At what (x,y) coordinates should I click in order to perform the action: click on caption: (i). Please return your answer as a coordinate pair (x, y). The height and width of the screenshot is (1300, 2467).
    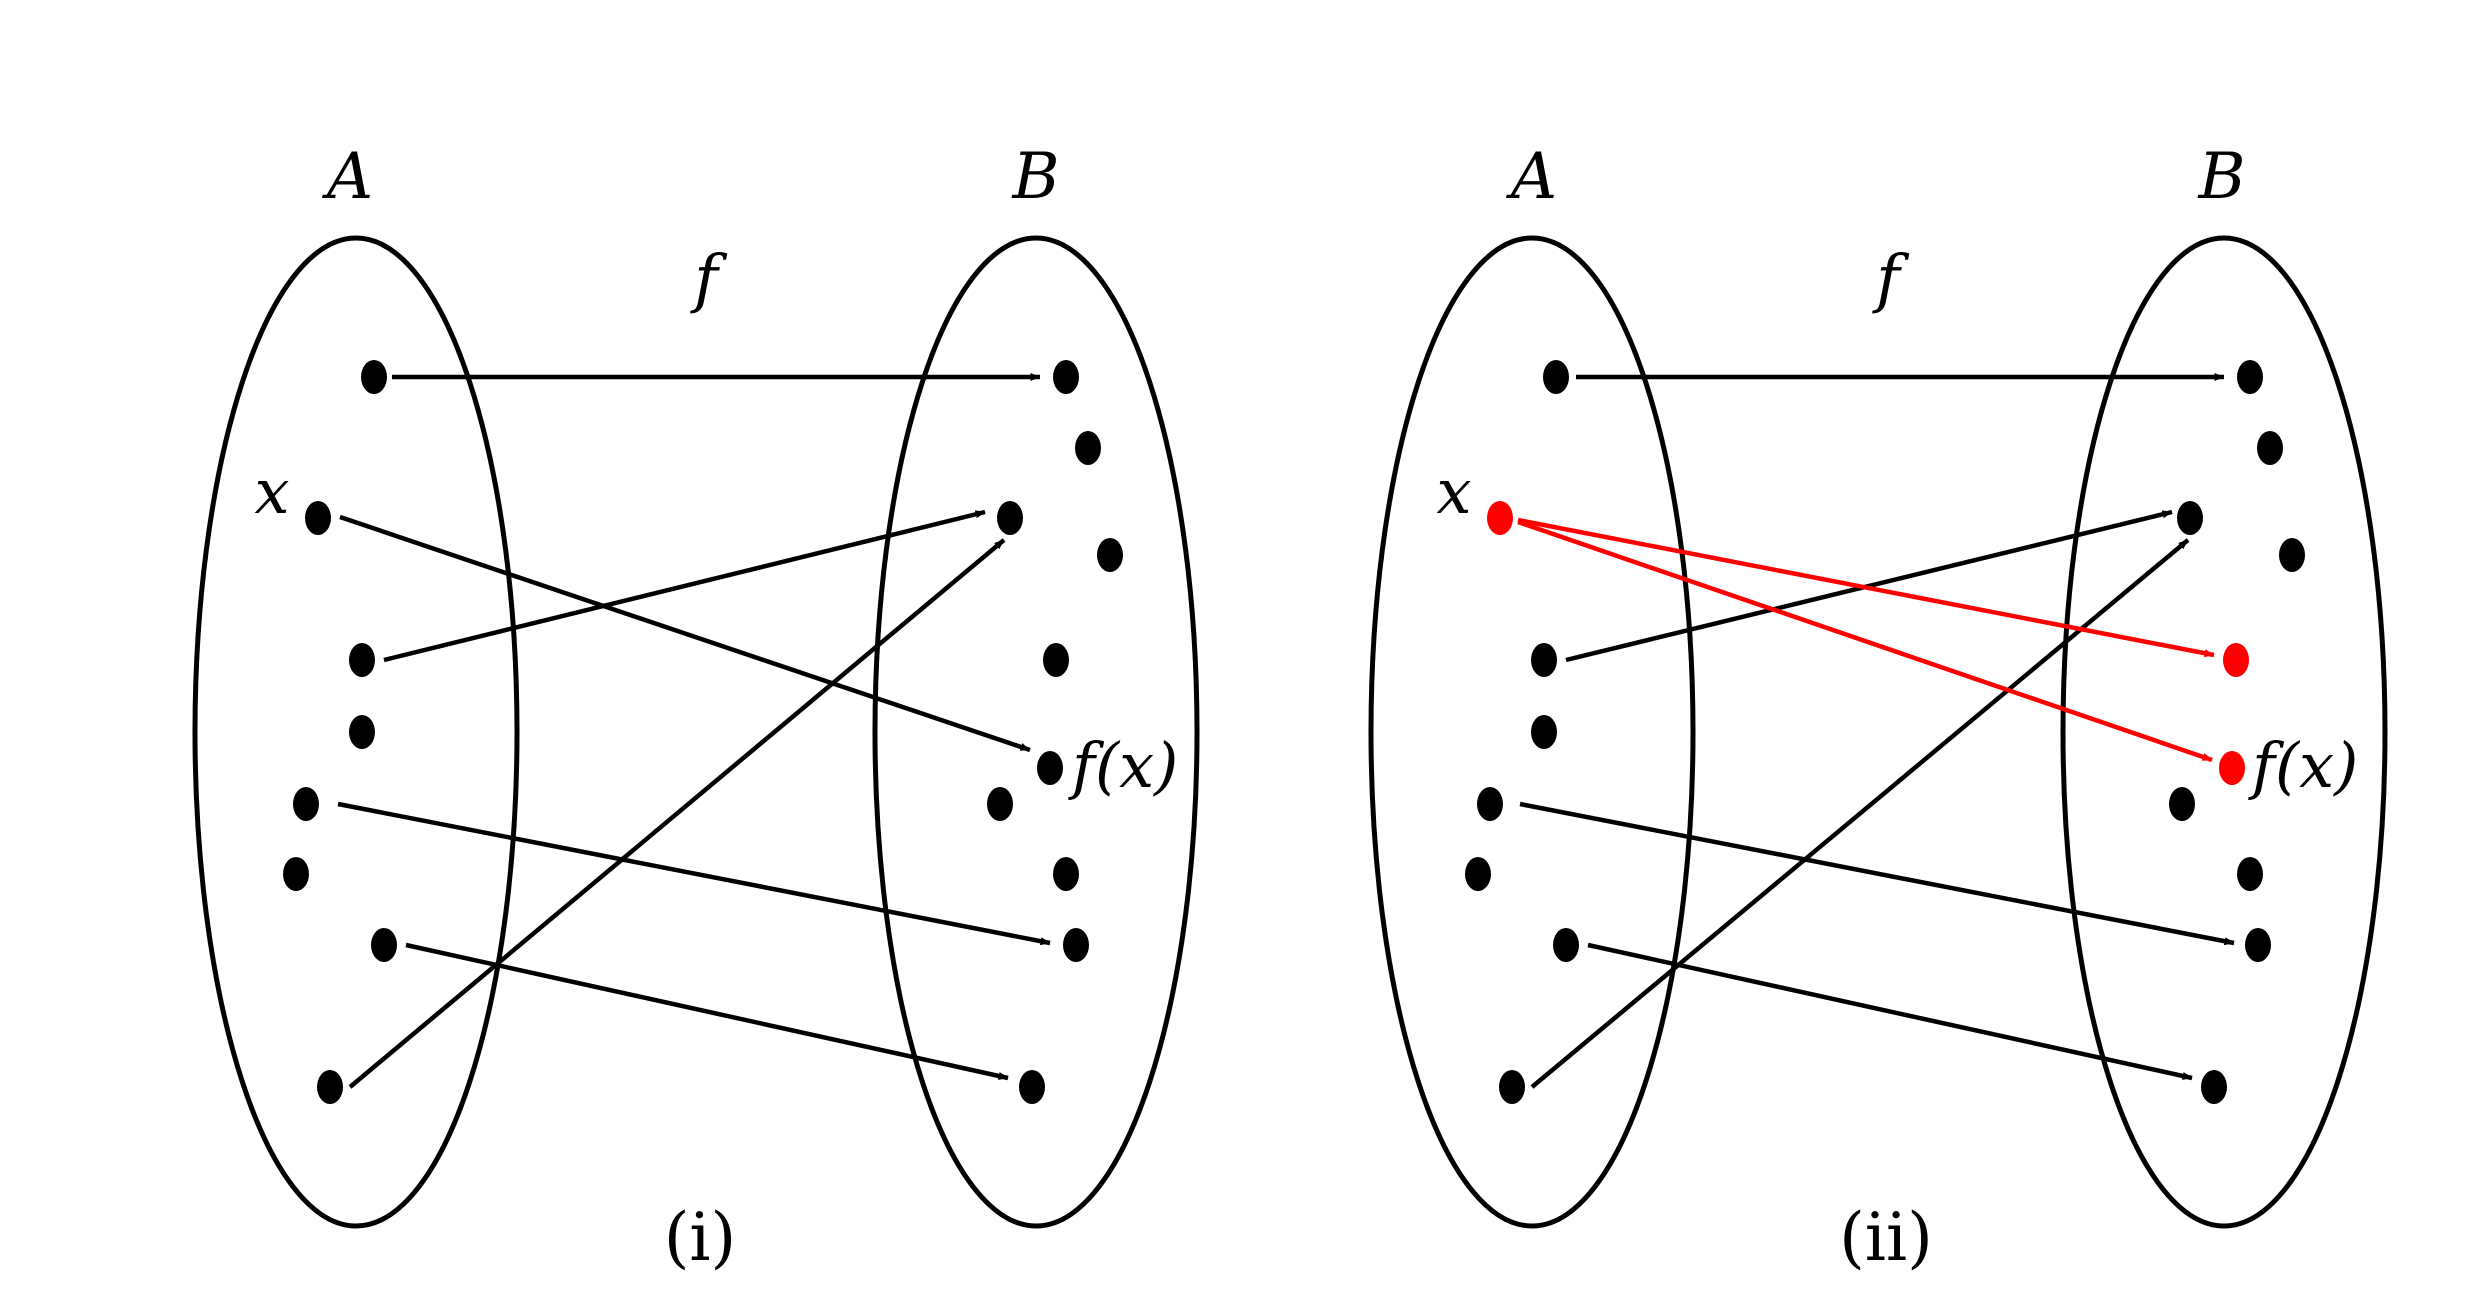
    Looking at the image, I should click on (700, 1237).